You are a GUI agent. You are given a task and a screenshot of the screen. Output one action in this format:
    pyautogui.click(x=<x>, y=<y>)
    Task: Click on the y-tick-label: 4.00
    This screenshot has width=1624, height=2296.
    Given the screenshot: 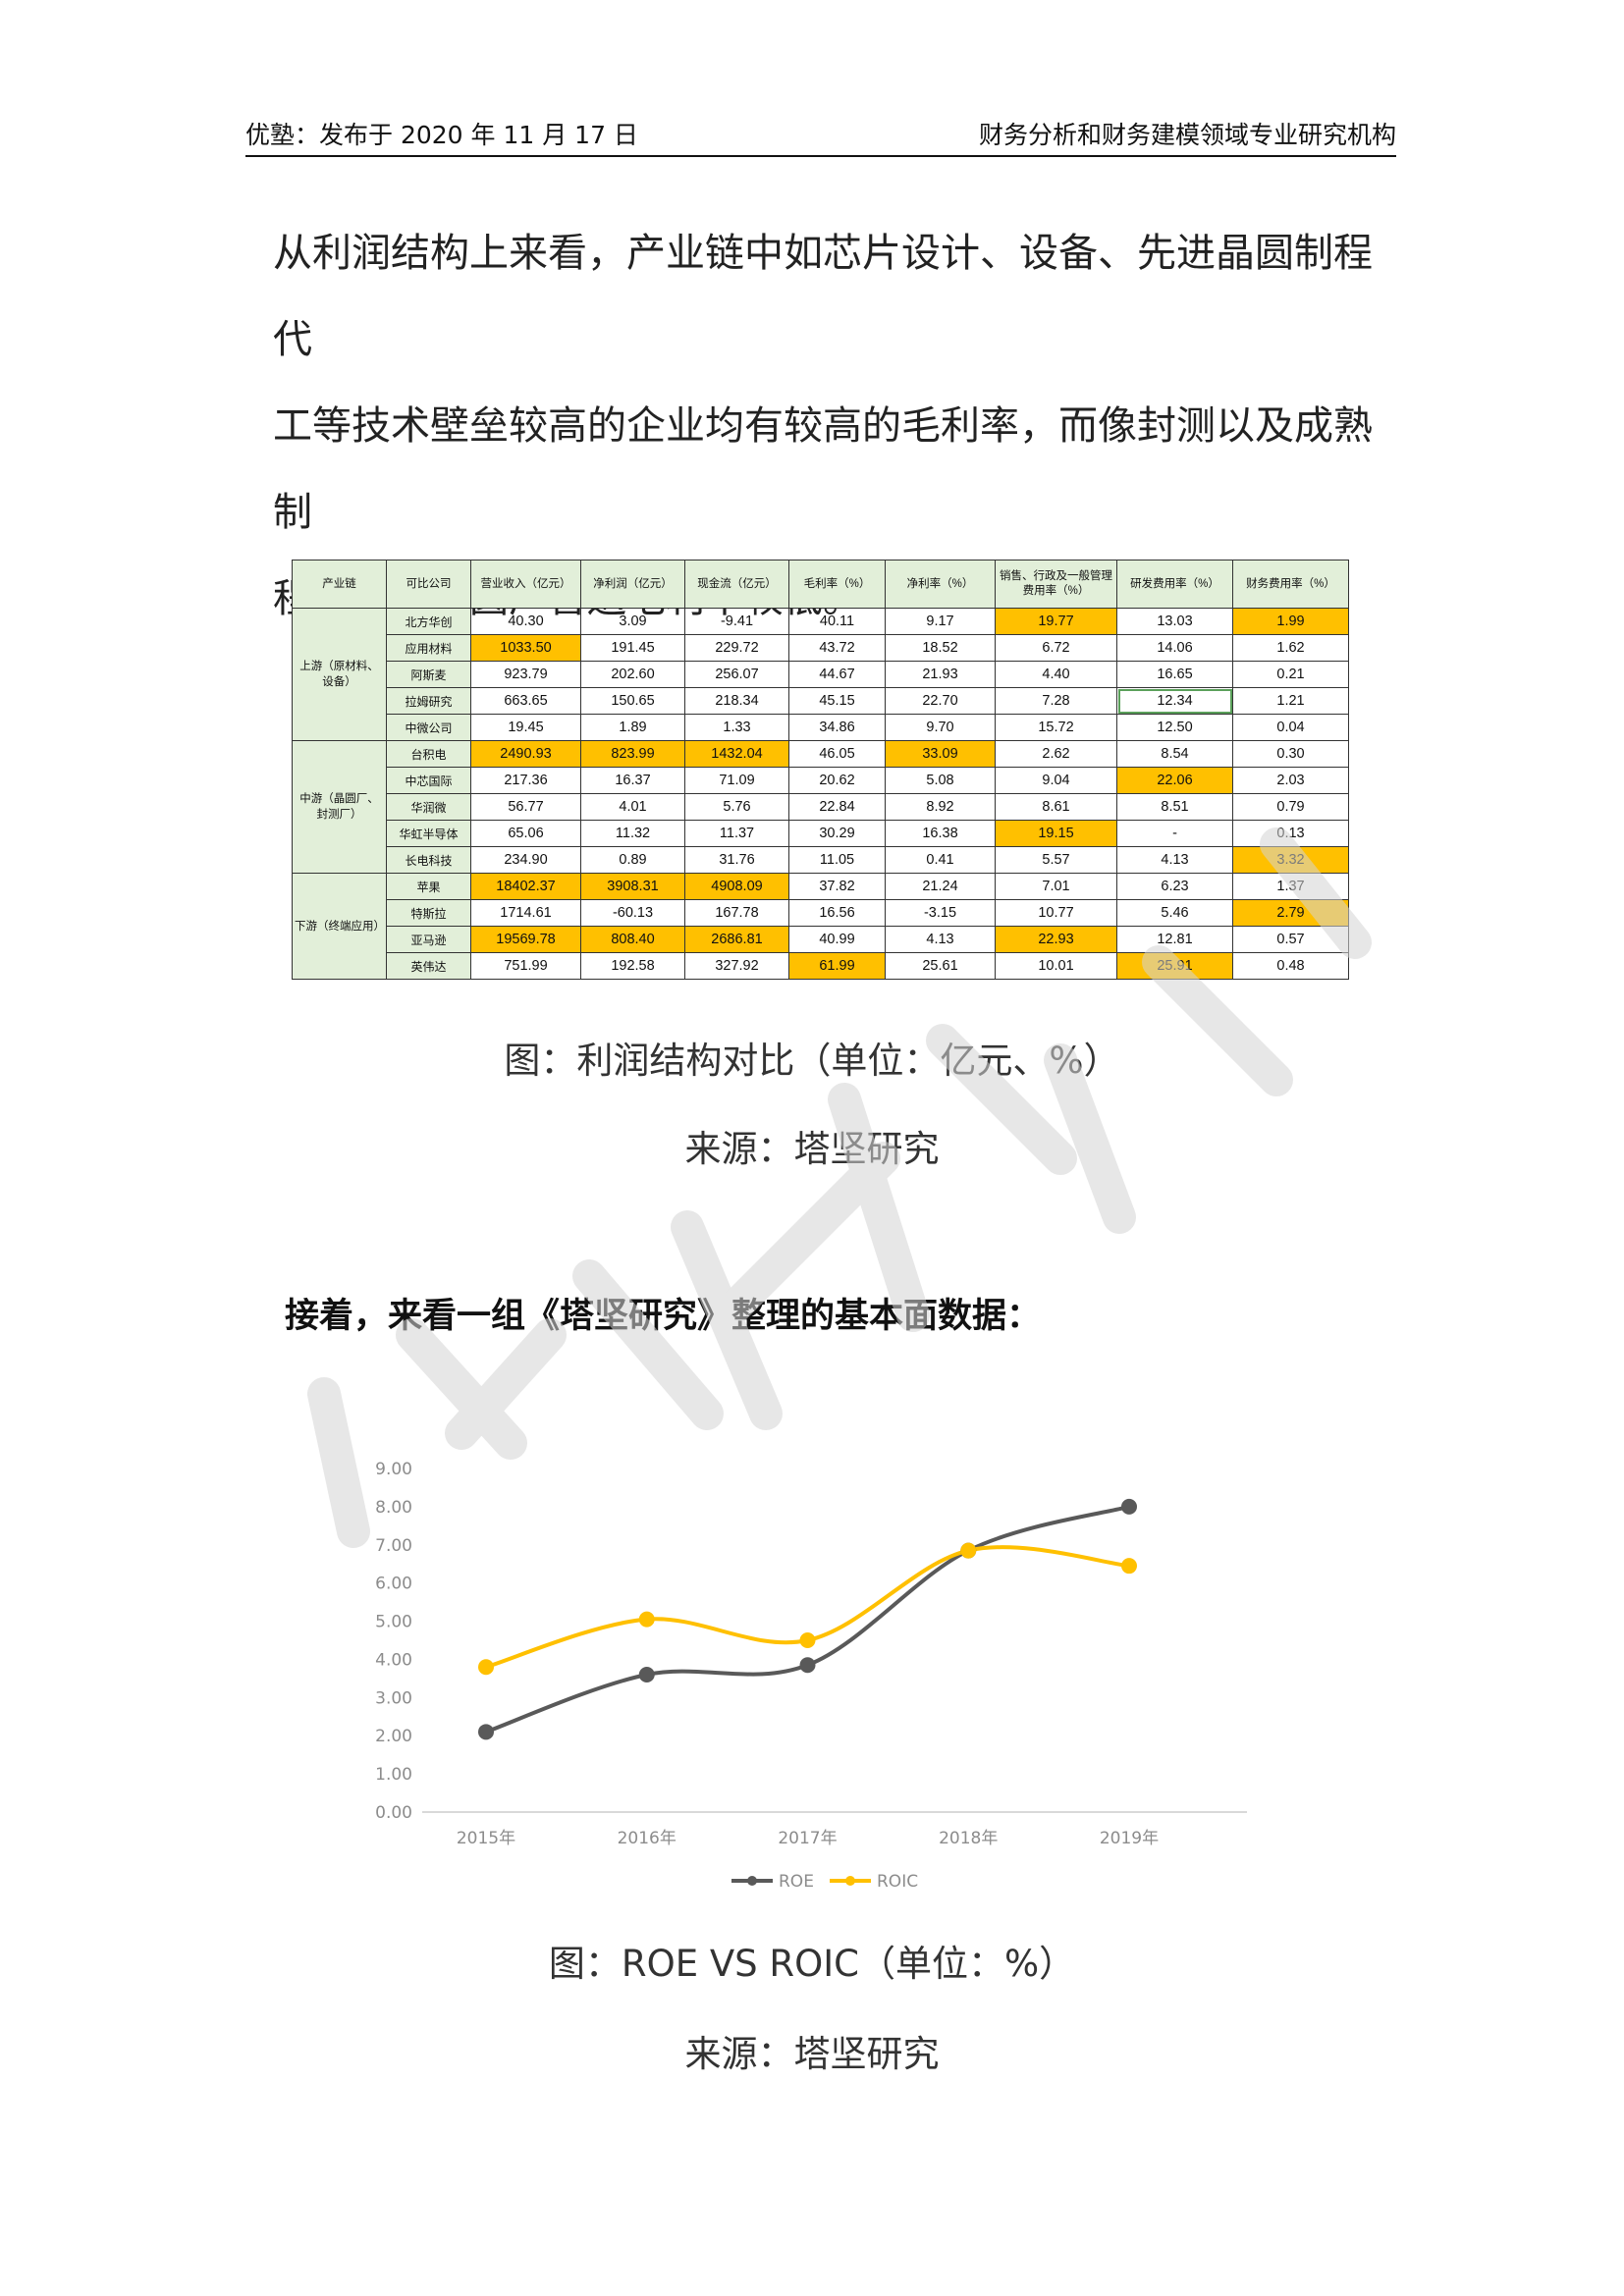 What is the action you would take?
    pyautogui.click(x=393, y=1660)
    